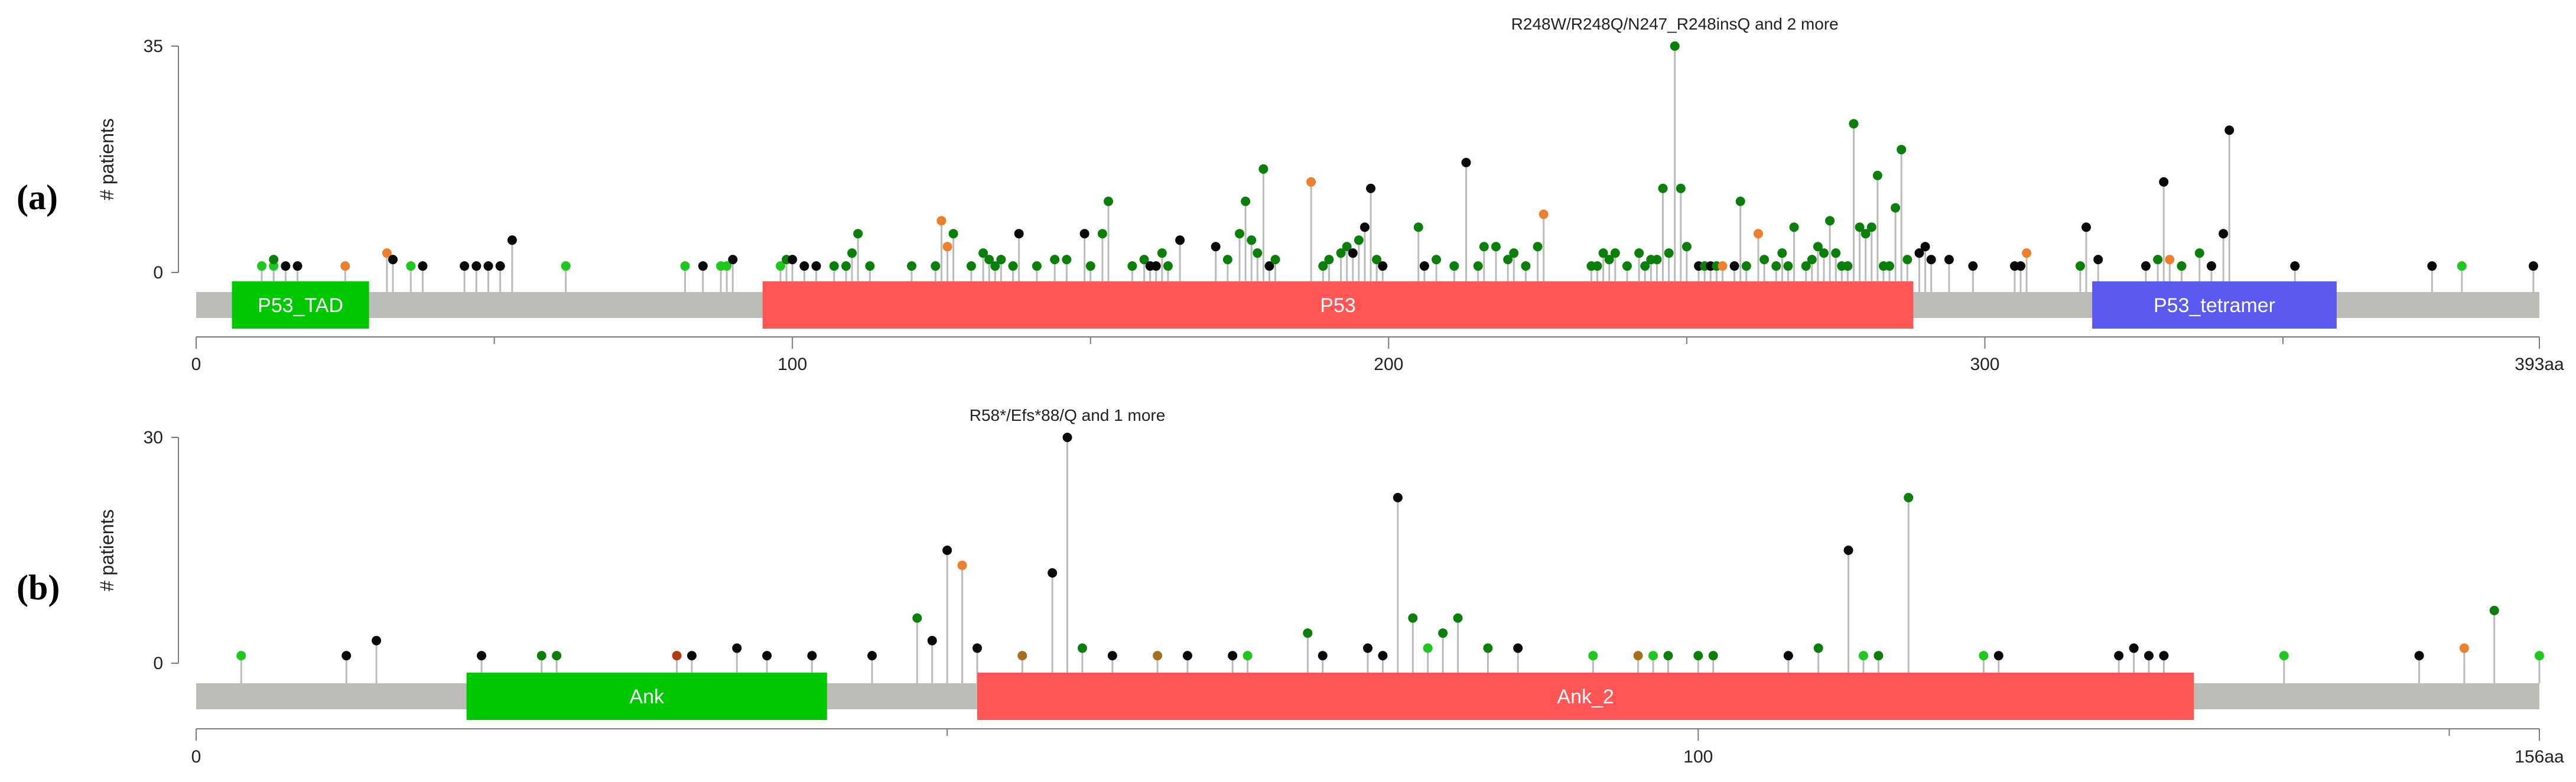  Describe the element at coordinates (154, 46) in the screenshot. I see `chart-a-y-tick-label: 35` at that location.